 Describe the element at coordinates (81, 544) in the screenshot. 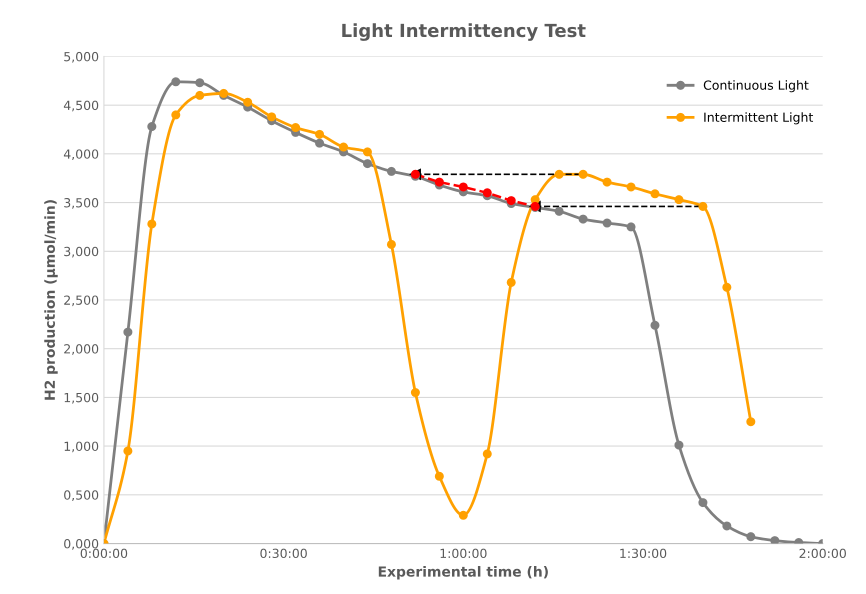

I see `y-tick-label: 0,000` at that location.